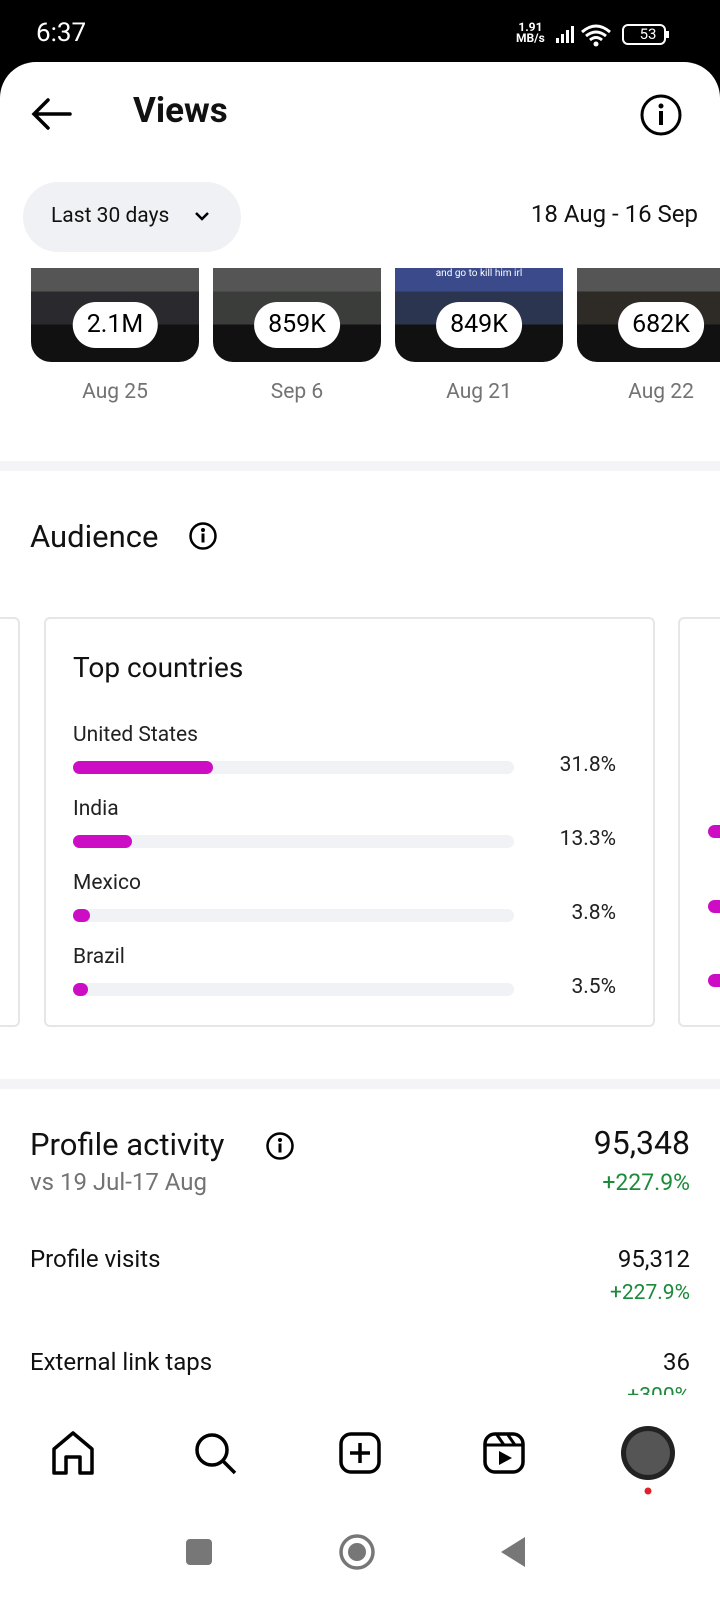  What do you see at coordinates (530, 38) in the screenshot?
I see `speed-unit: MB/s` at bounding box center [530, 38].